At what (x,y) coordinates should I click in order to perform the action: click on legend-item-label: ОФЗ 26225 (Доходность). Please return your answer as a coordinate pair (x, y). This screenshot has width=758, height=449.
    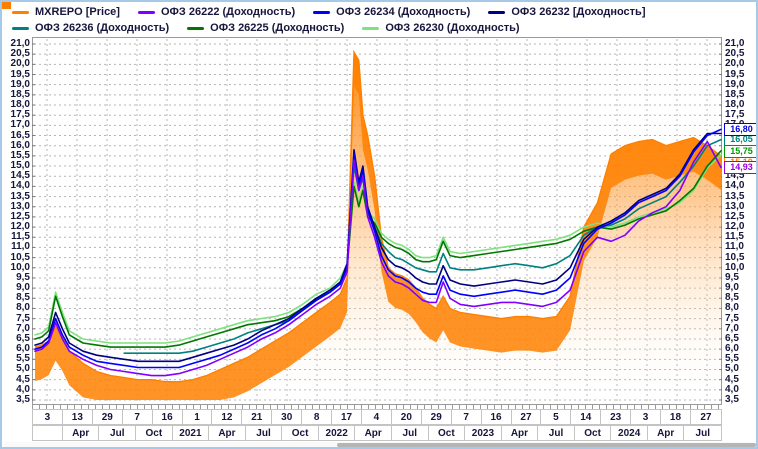
    Looking at the image, I should click on (277, 28).